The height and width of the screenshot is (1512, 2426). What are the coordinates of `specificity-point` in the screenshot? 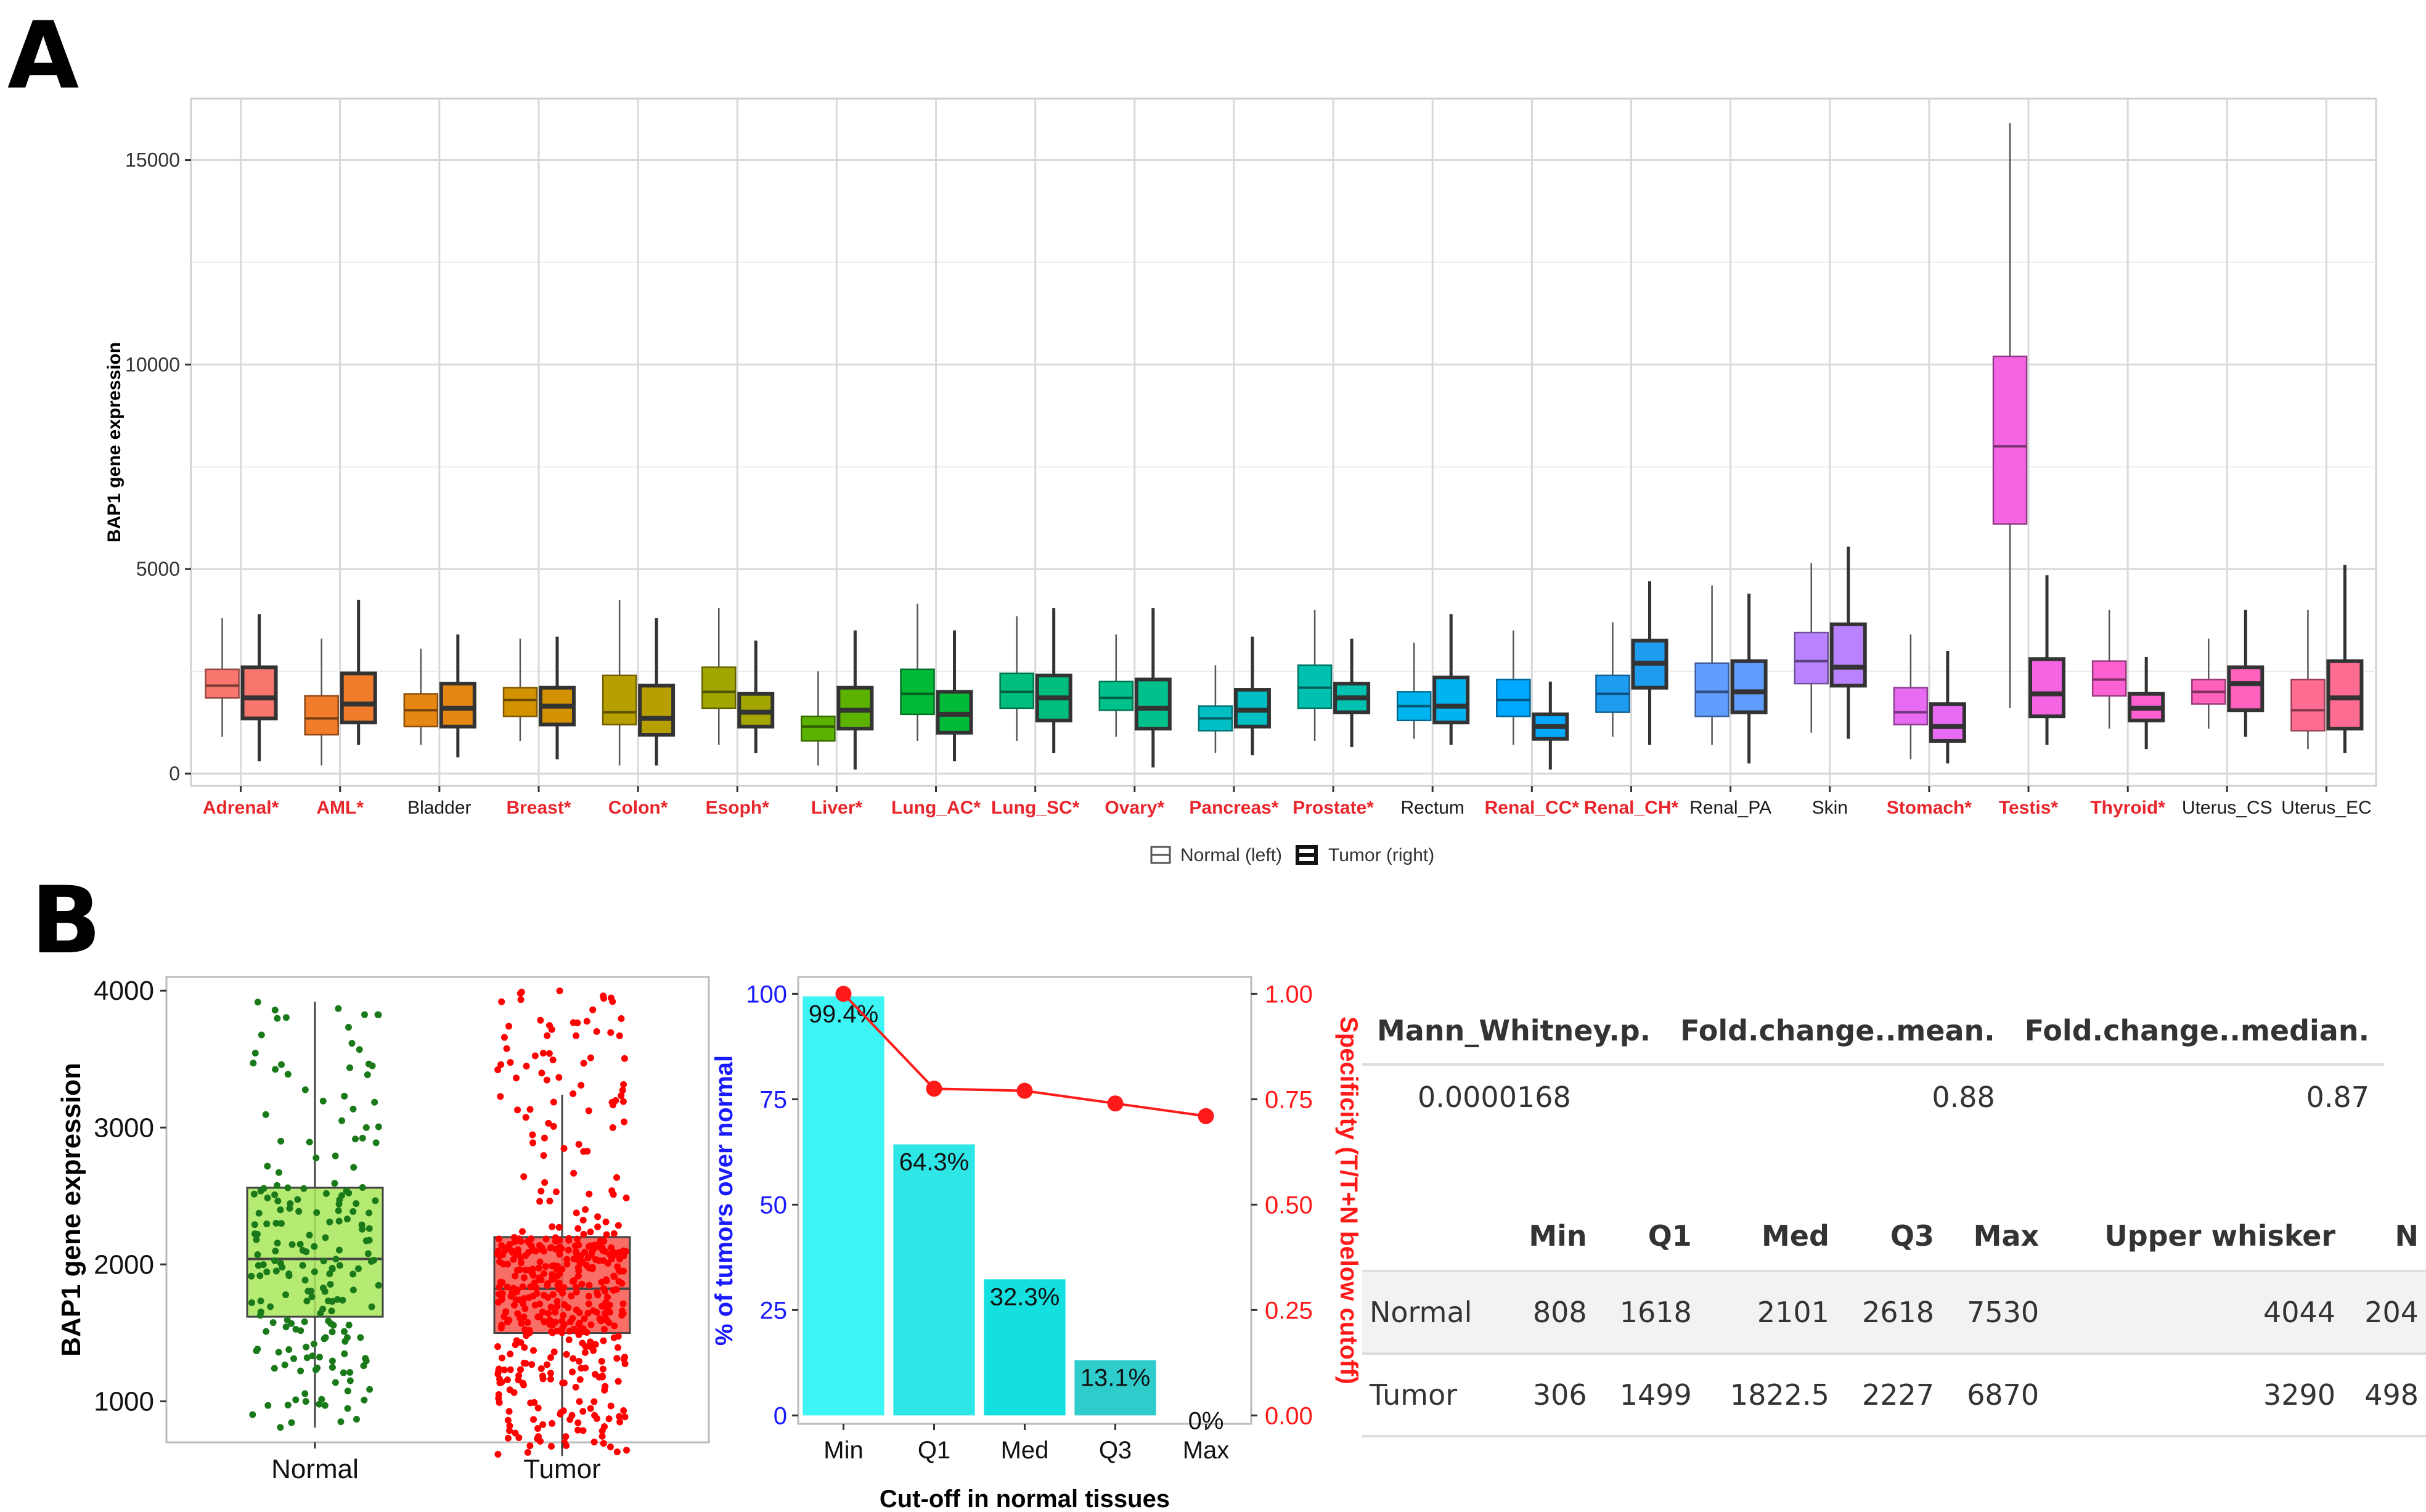 It's located at (1024, 1091).